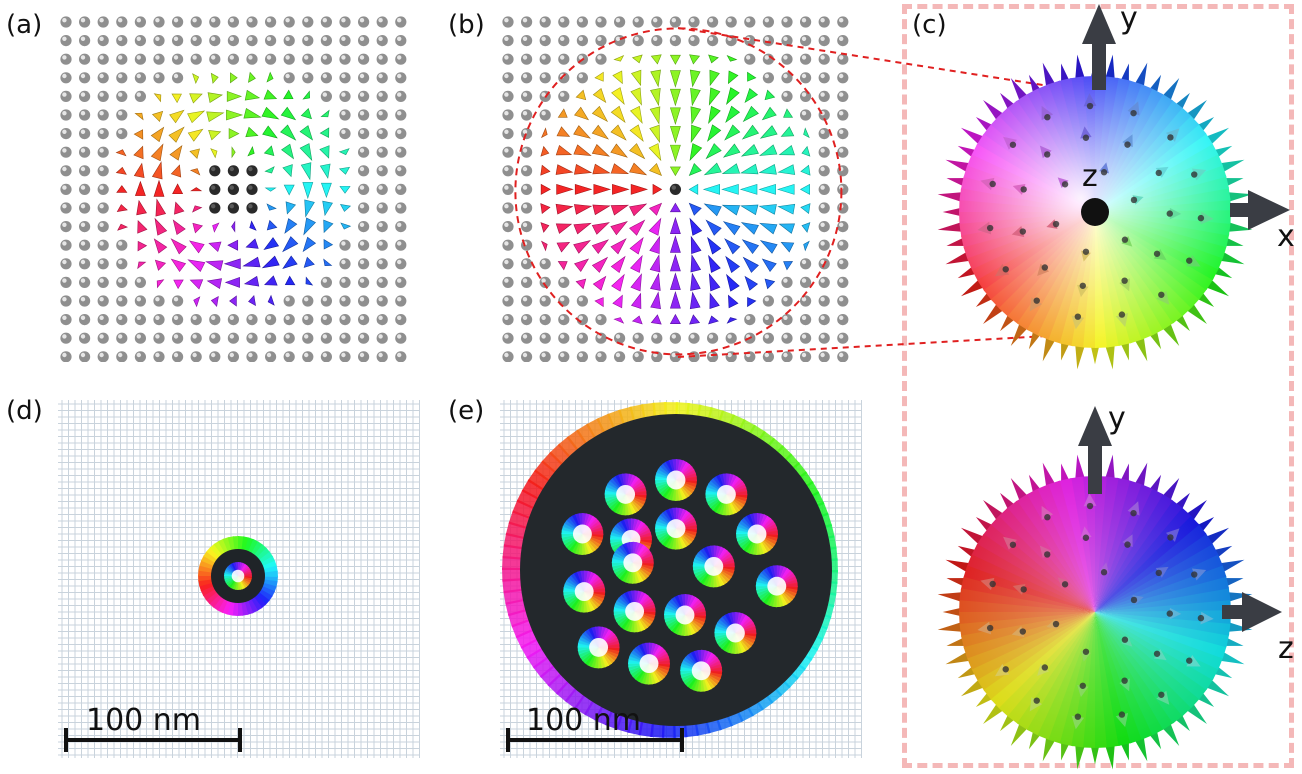  I want to click on panel-label-b: (b), so click(466, 25).